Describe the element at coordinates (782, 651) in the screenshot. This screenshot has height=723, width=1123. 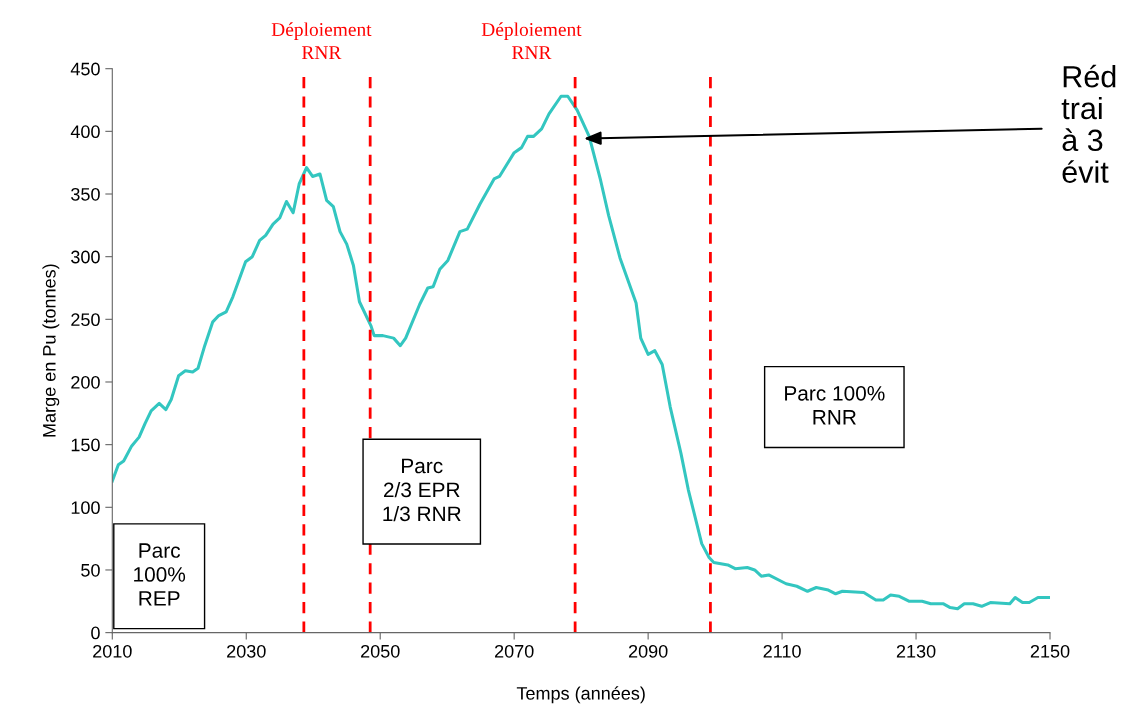
I see `x-tick-label: 2110` at that location.